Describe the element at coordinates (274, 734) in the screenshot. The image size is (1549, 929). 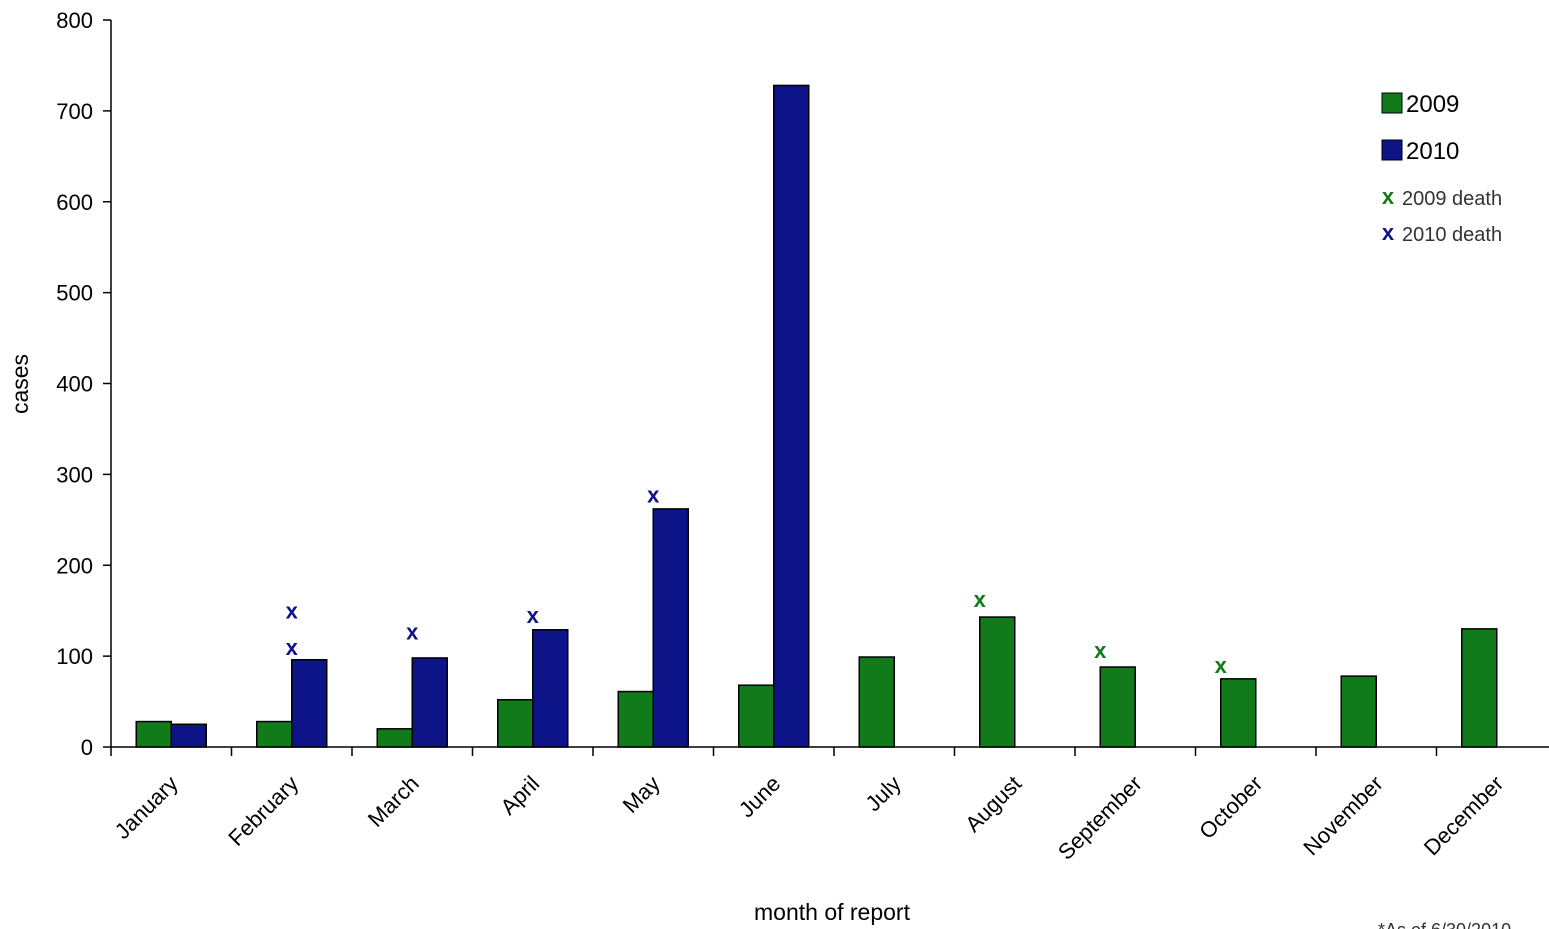
I see `bar-2009-february` at that location.